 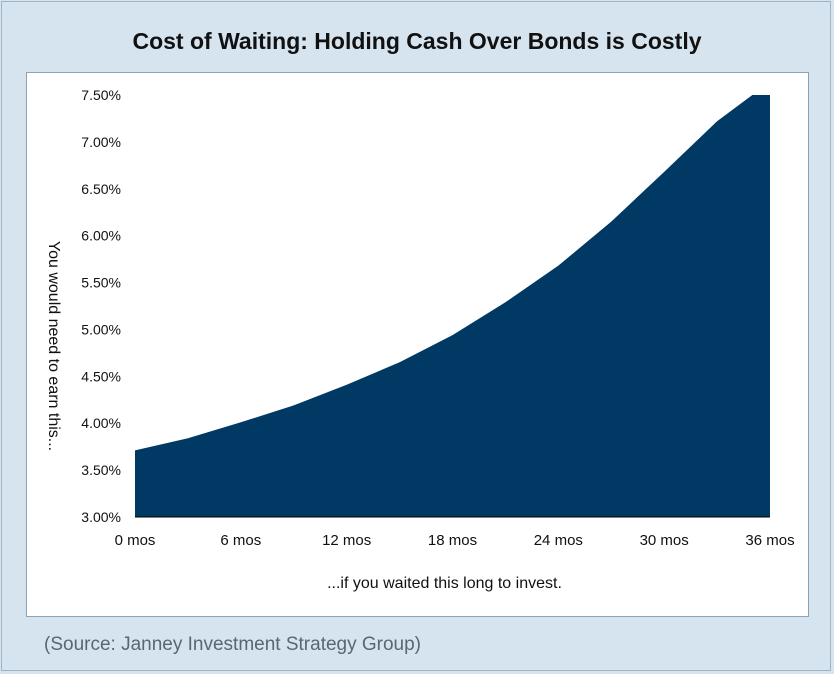 I want to click on x-tick-label: 24 mos, so click(x=558, y=540).